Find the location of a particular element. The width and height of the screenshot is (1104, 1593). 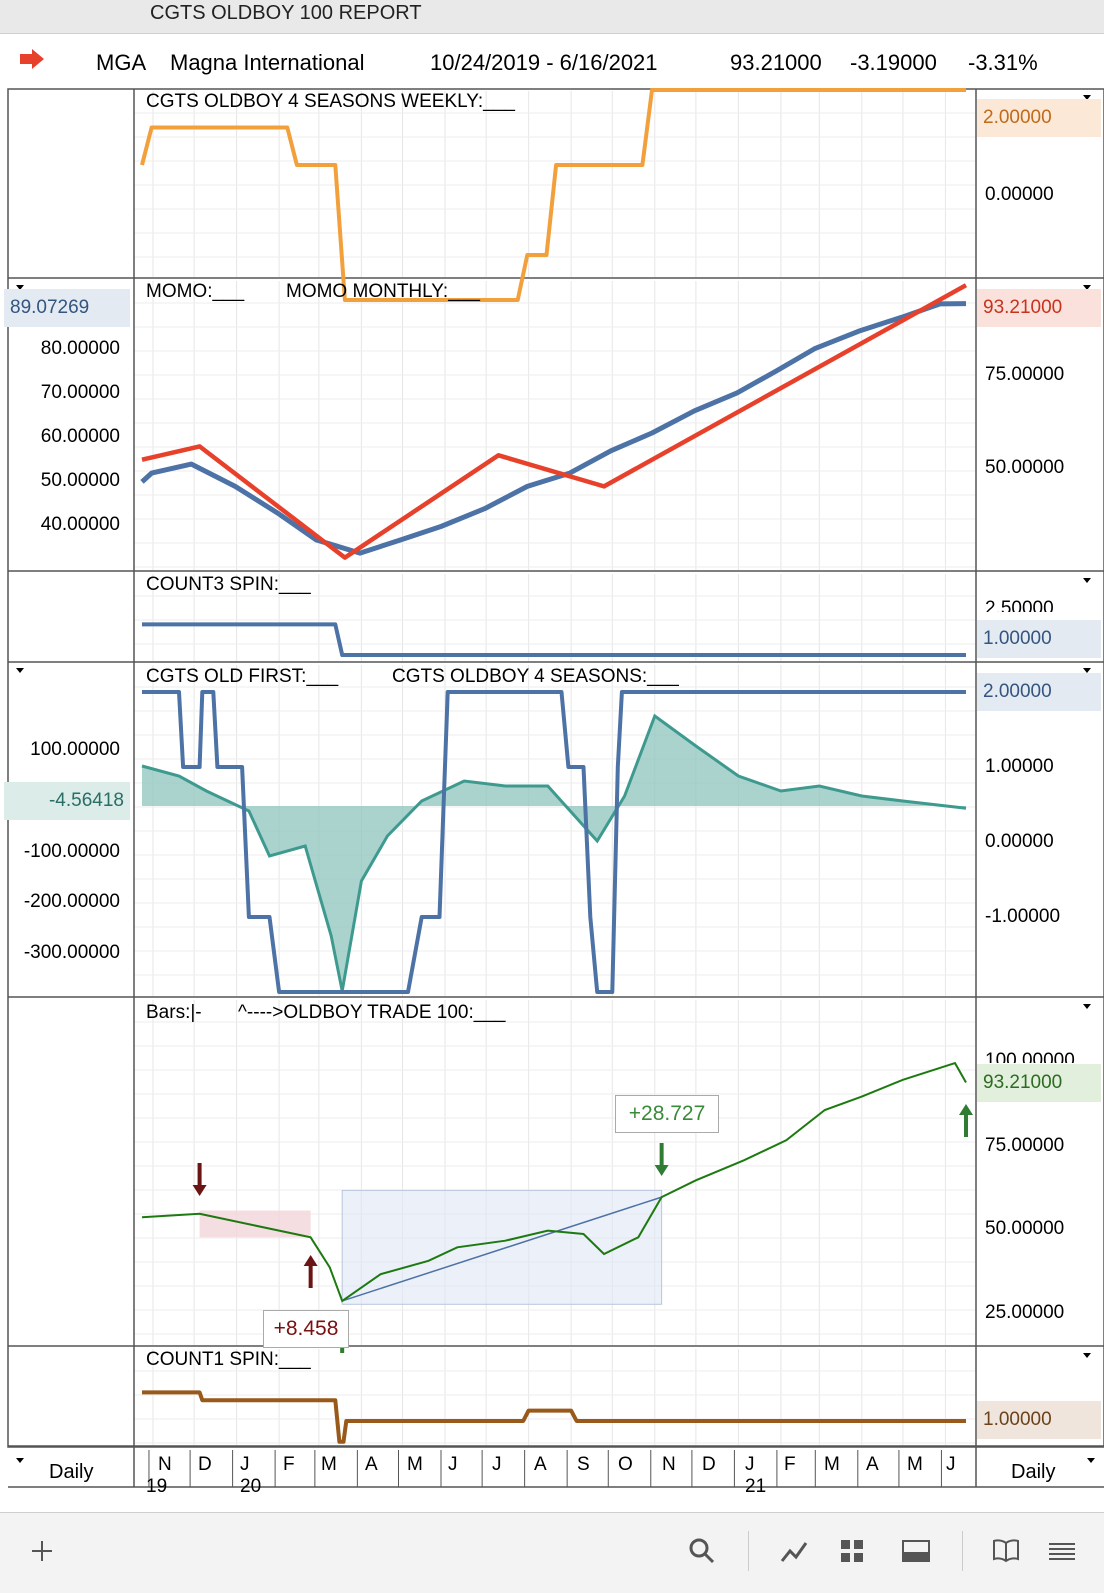

p4-yr-1: 1.00000 is located at coordinates (1019, 766).